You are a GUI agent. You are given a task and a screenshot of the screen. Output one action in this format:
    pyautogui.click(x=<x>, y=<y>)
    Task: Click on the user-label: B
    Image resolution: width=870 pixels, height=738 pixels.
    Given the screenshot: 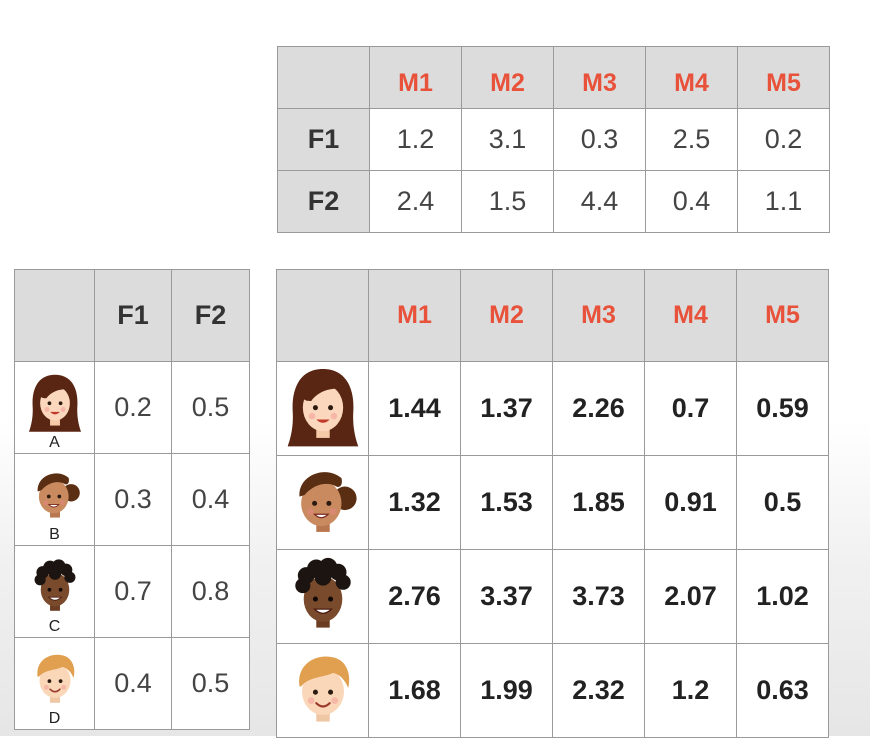 What is the action you would take?
    pyautogui.click(x=54, y=534)
    